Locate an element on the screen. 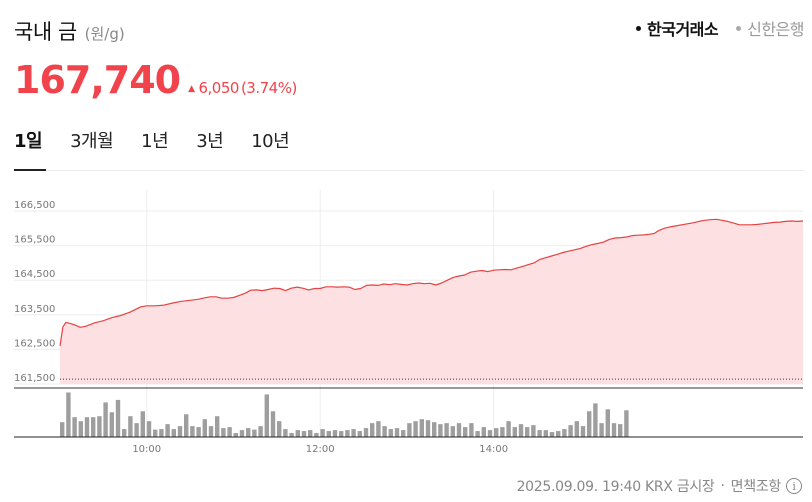 The image size is (812, 502). y-tick-label: 165,500 is located at coordinates (34, 240).